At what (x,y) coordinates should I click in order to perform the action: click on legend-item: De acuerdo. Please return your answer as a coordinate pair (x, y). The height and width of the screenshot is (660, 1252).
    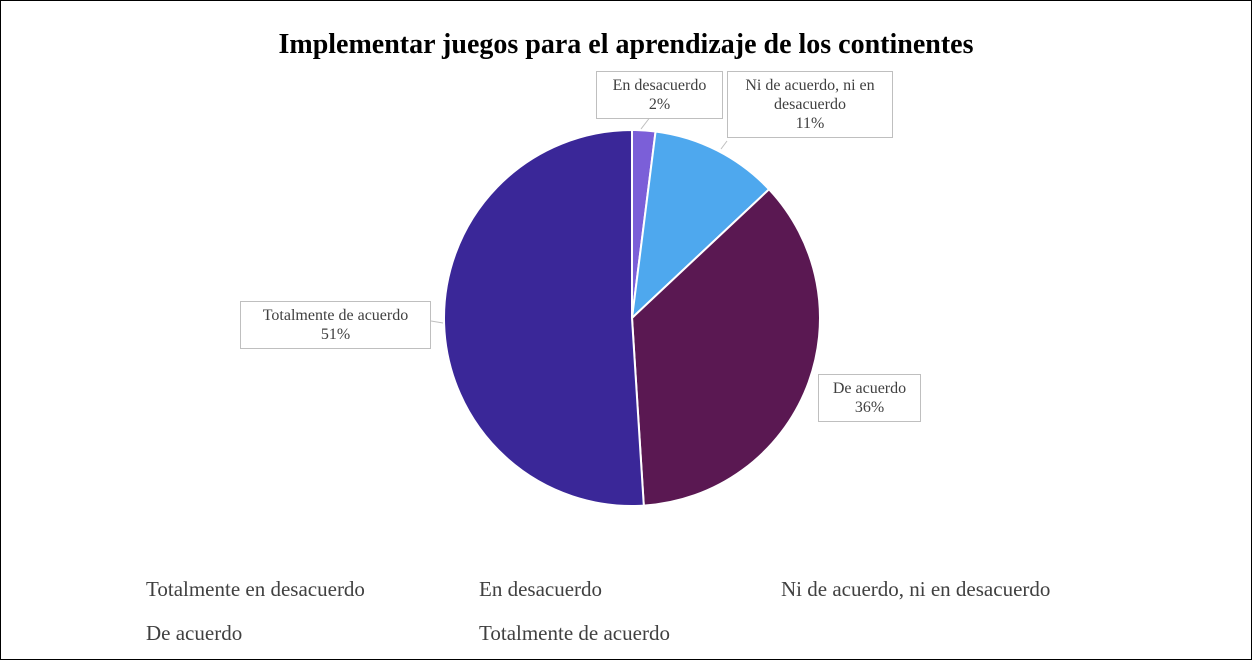
    Looking at the image, I should click on (194, 633).